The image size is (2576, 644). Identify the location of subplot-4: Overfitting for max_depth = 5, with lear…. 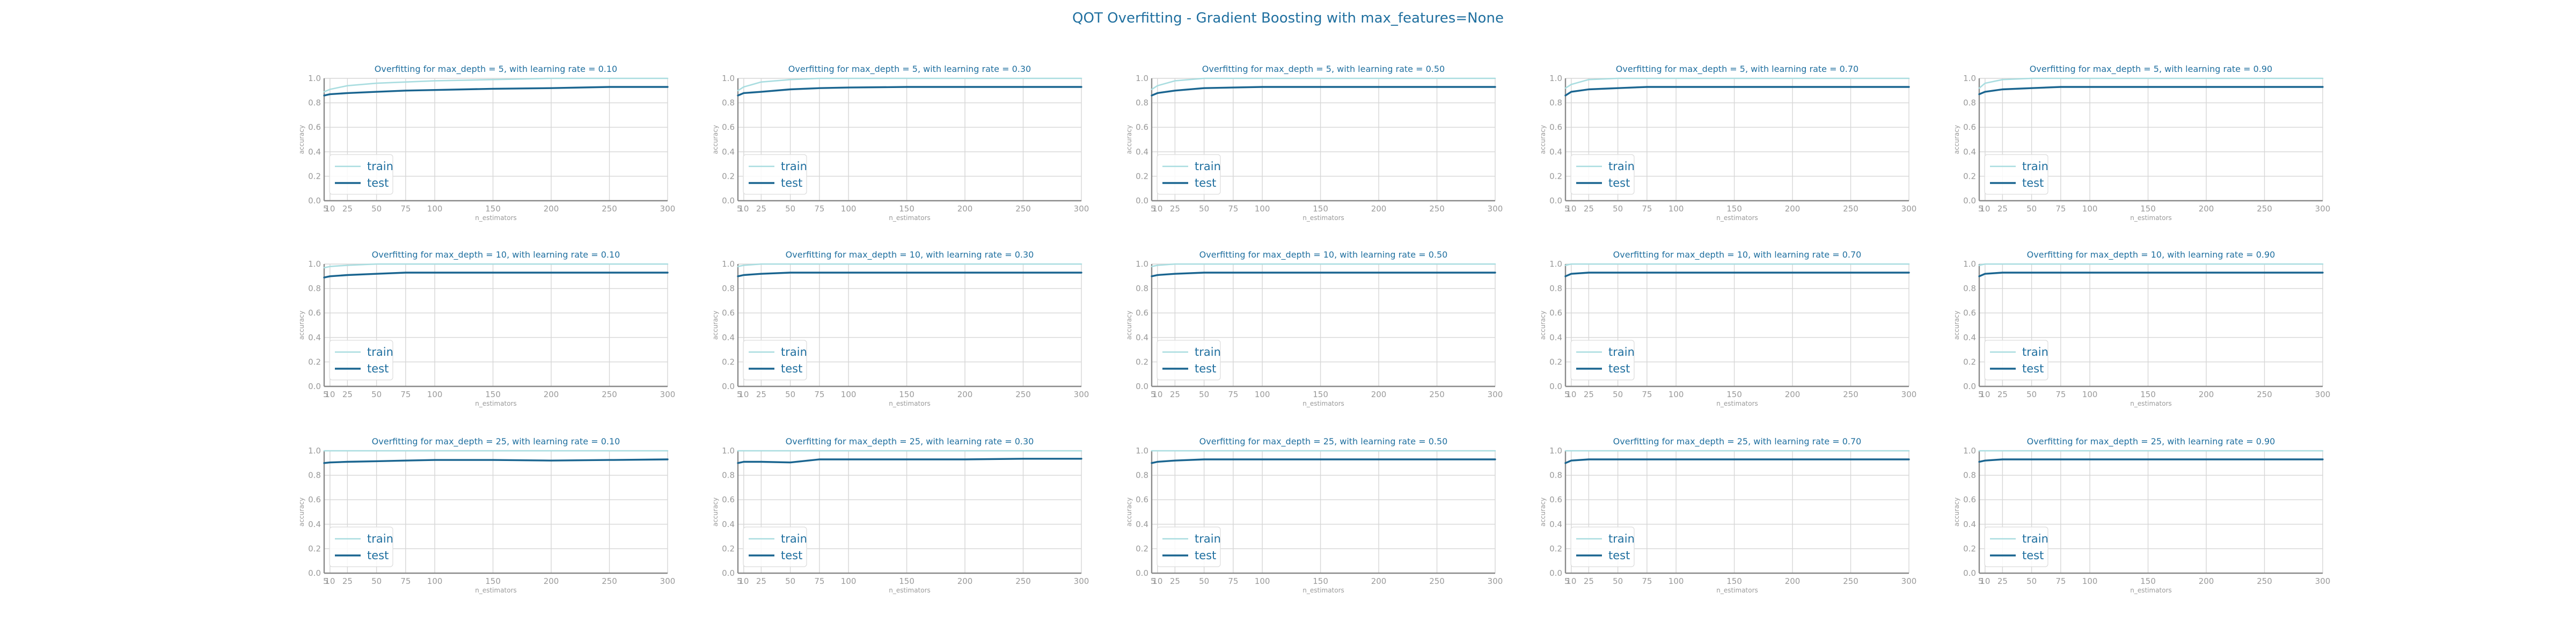
(1727, 143).